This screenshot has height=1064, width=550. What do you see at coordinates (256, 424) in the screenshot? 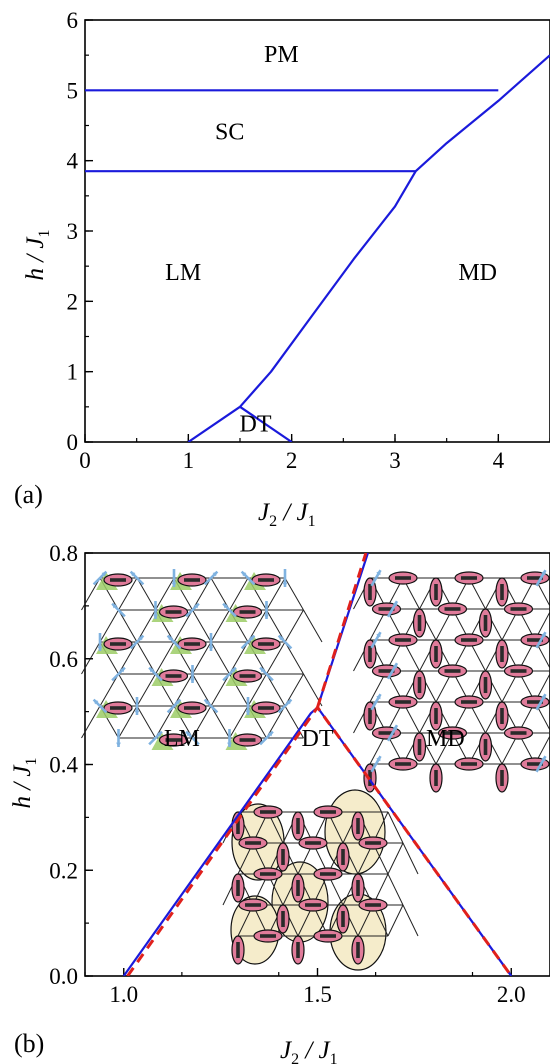
I see `region-label-dt: DT` at bounding box center [256, 424].